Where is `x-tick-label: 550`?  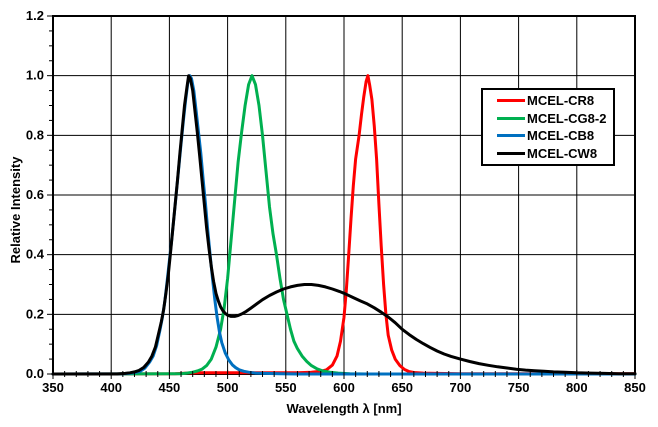
x-tick-label: 550 is located at coordinates (286, 387).